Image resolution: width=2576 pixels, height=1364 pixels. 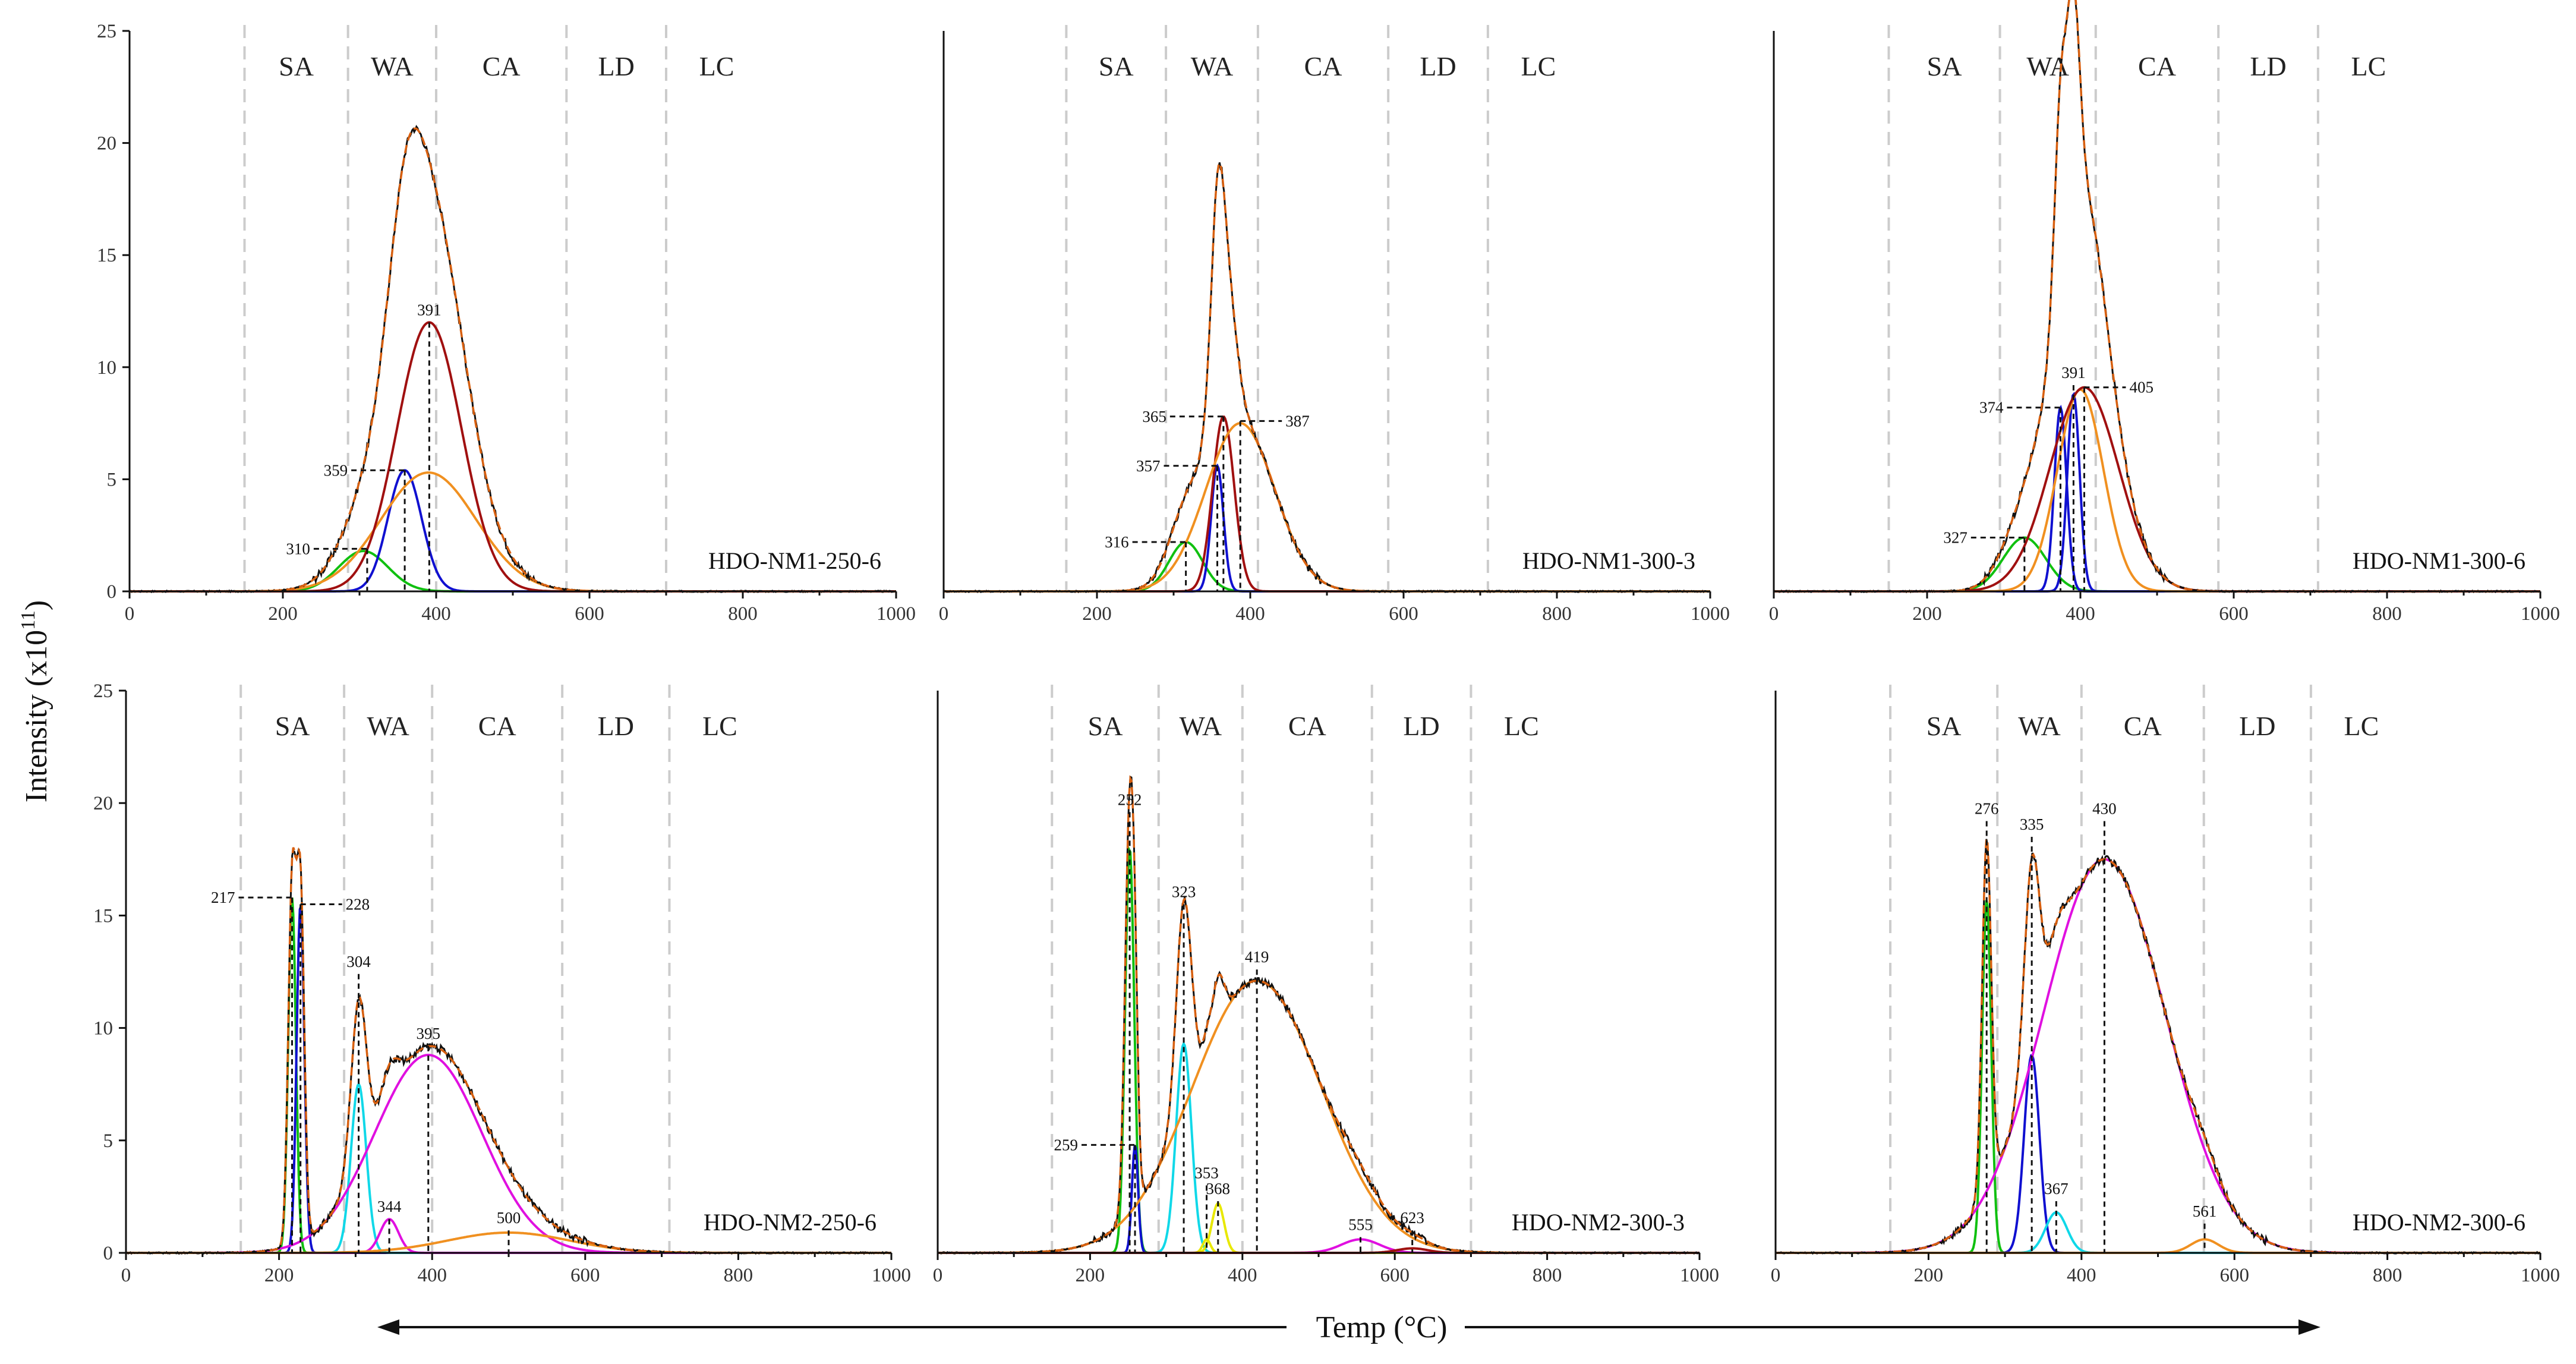 What do you see at coordinates (509, 1218) in the screenshot?
I see `peak-label: 500` at bounding box center [509, 1218].